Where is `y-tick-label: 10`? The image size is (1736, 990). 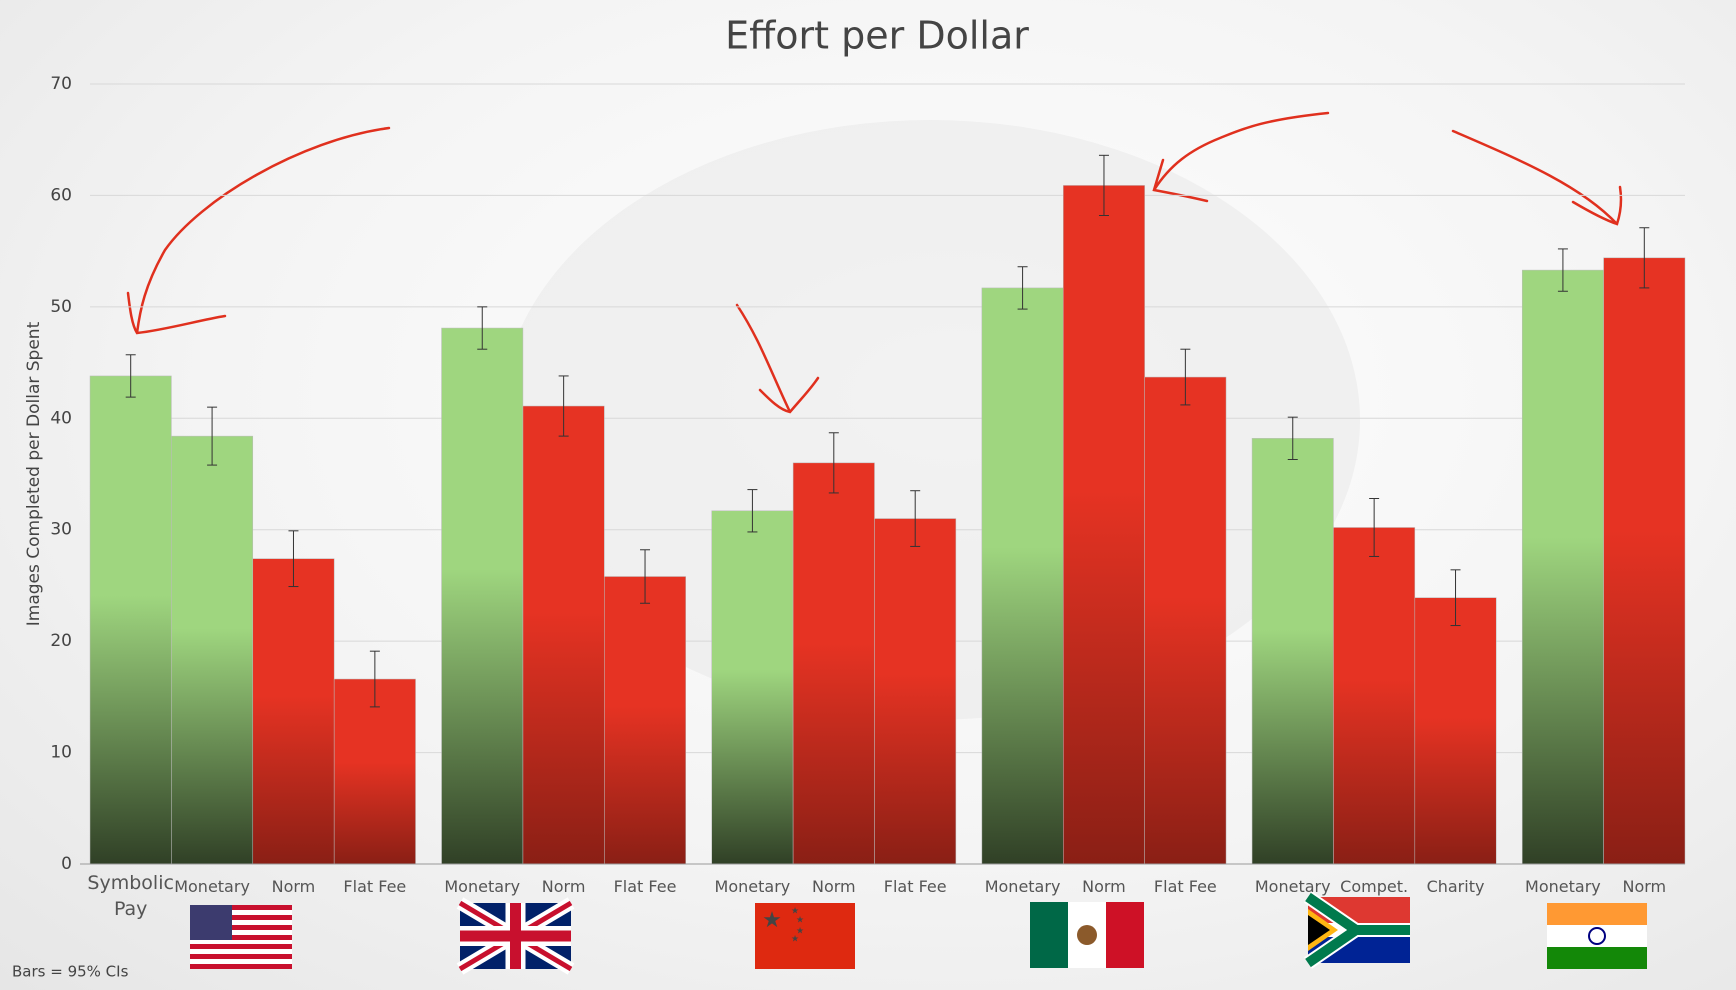 y-tick-label: 10 is located at coordinates (61, 753).